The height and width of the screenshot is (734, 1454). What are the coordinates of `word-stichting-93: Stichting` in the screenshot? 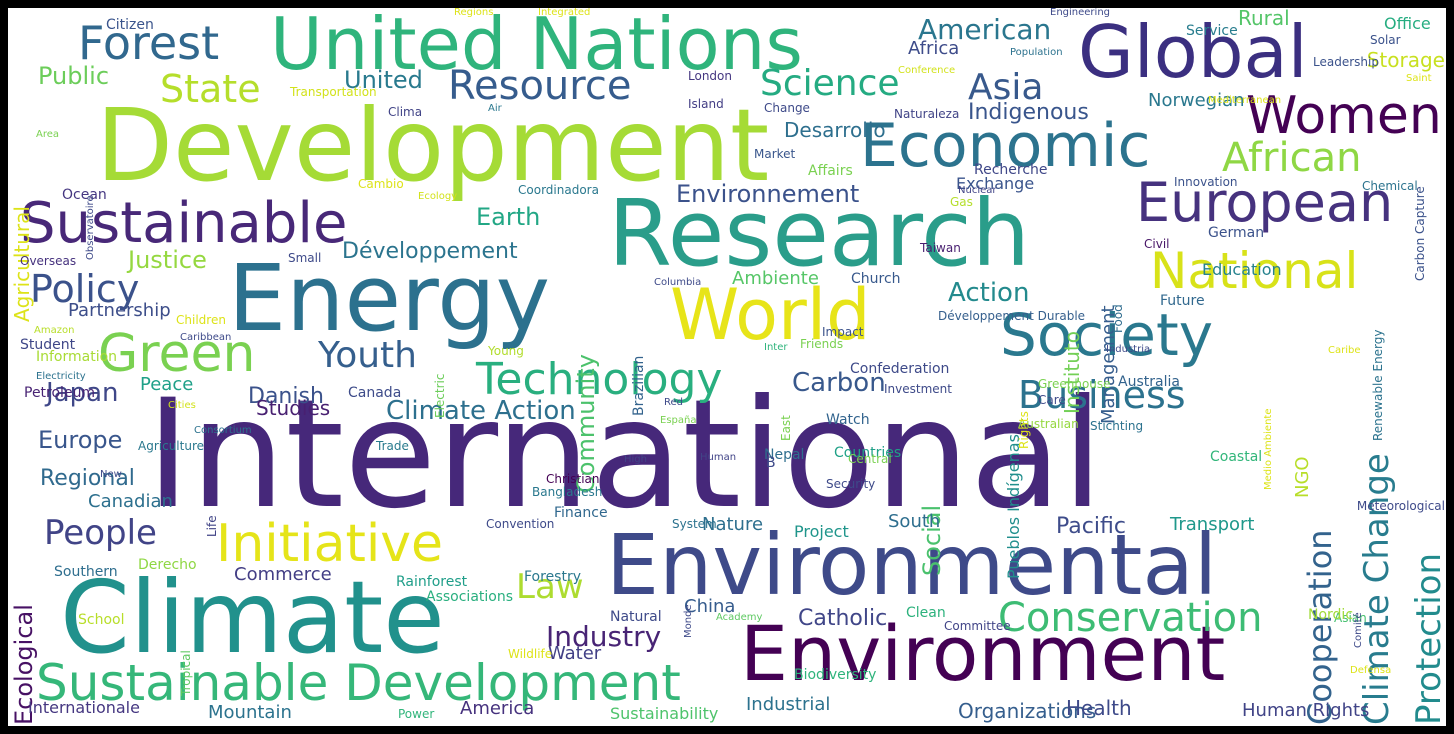 It's located at (1117, 426).